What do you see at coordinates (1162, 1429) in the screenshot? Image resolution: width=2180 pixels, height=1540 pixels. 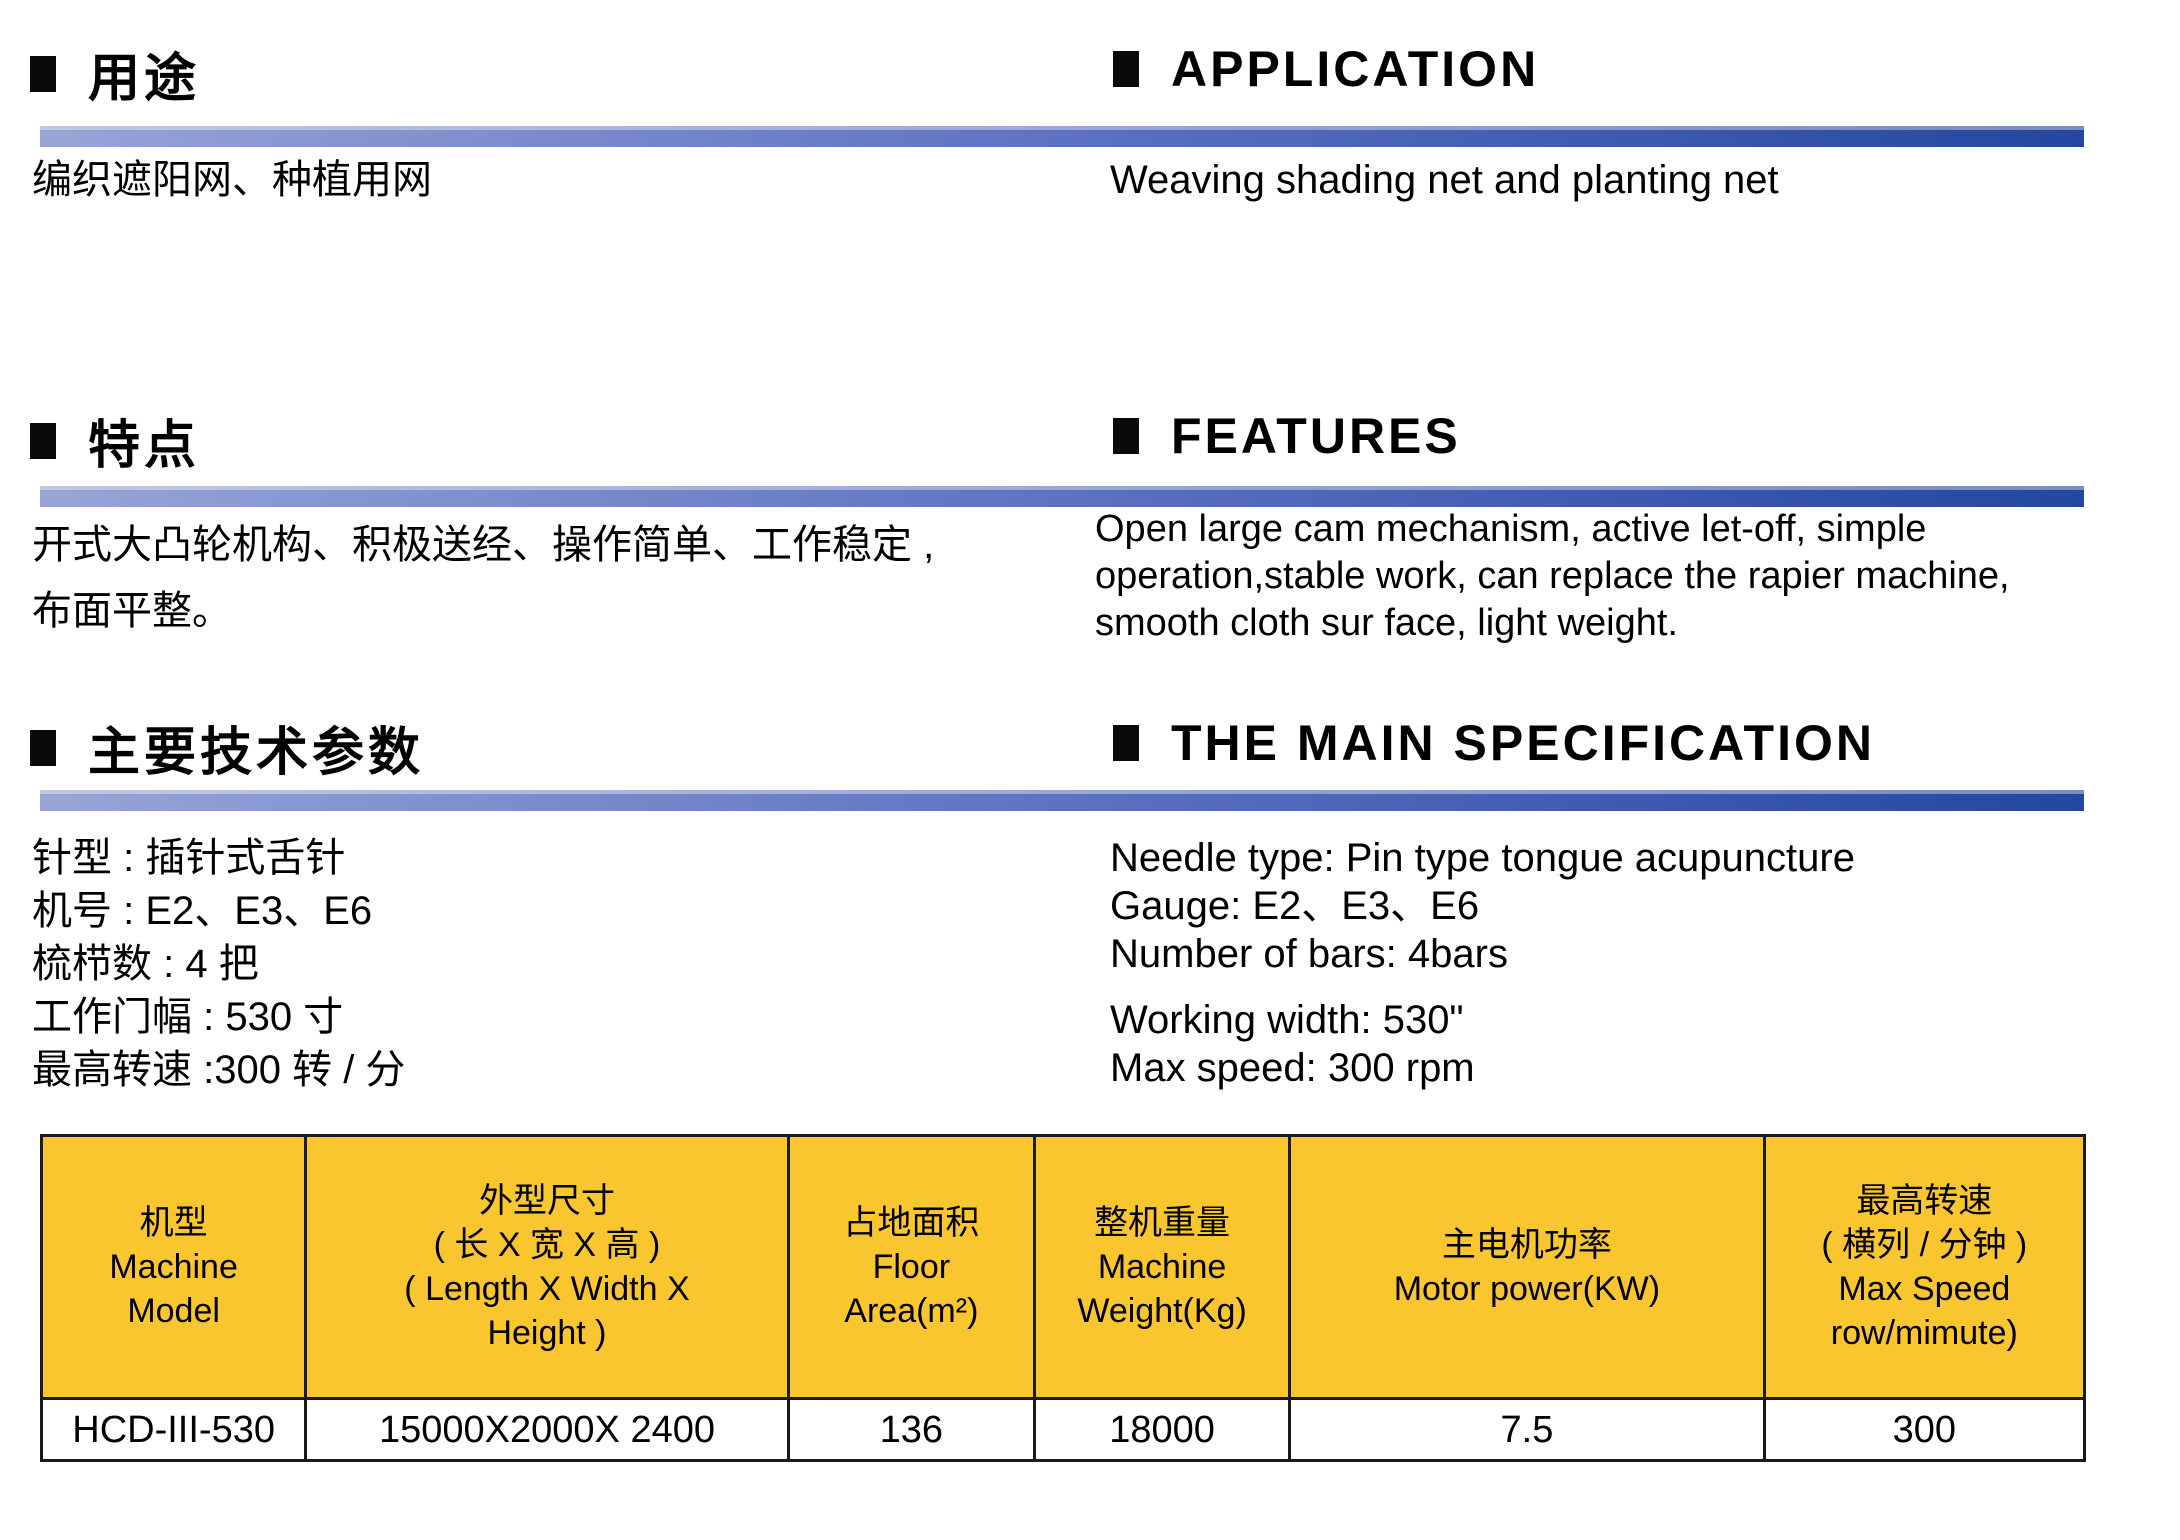 I see `cell-machine-weight: 18000` at bounding box center [1162, 1429].